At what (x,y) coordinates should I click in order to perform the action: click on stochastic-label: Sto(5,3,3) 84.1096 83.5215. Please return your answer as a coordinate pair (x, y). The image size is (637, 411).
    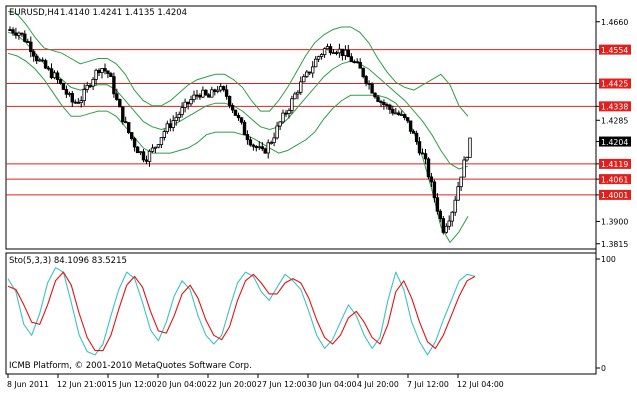
    Looking at the image, I should click on (68, 261).